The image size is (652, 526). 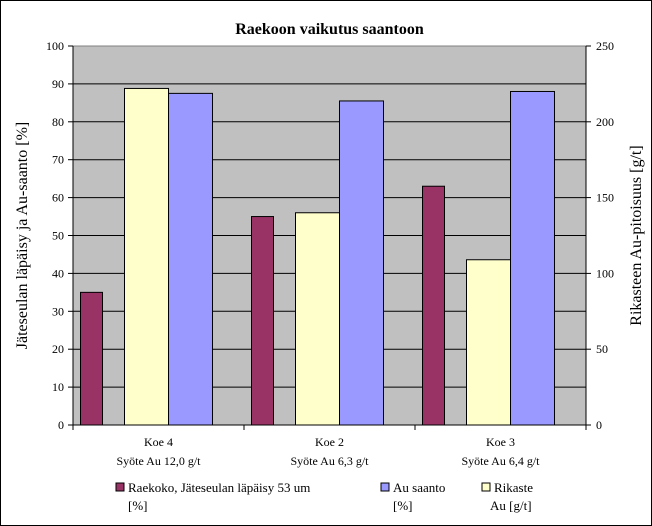 I want to click on right-tick-label: 50, so click(x=602, y=349).